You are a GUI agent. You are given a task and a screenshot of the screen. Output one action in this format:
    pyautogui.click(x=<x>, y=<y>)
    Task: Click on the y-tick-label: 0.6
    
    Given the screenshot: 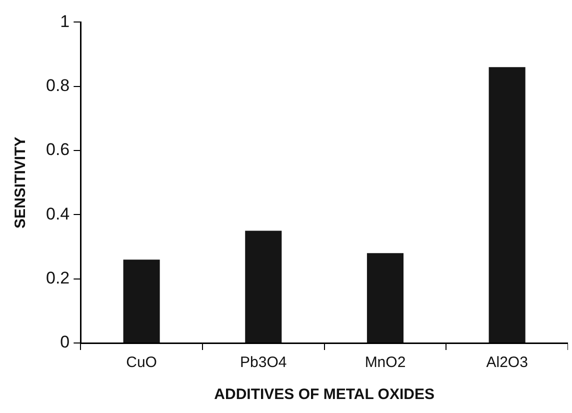 What is the action you would take?
    pyautogui.click(x=58, y=150)
    